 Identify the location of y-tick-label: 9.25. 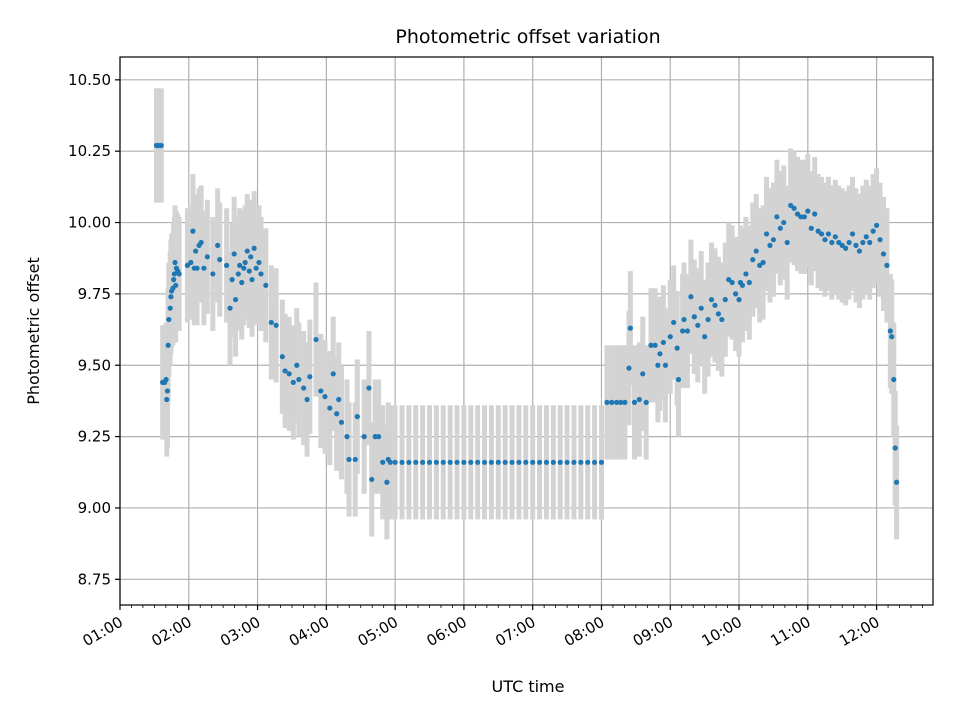
(94, 437).